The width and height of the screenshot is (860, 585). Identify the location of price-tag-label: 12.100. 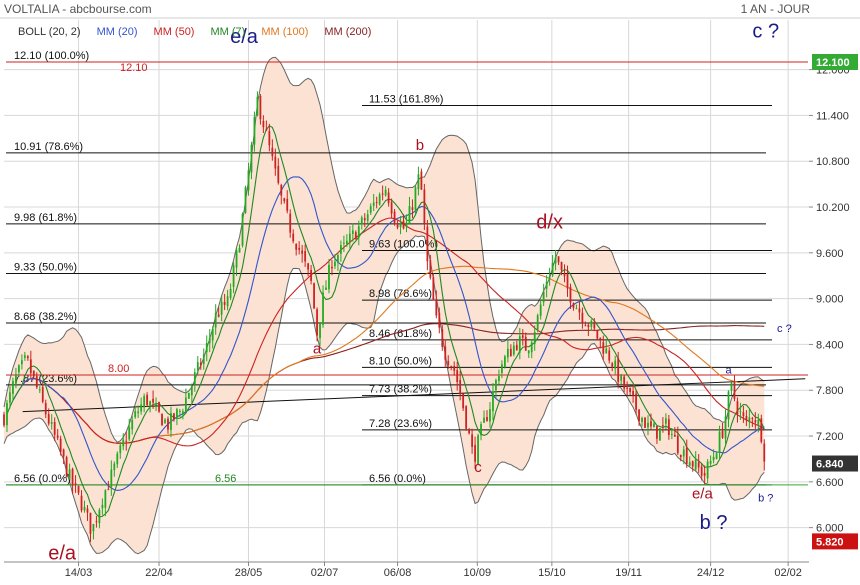
(833, 63).